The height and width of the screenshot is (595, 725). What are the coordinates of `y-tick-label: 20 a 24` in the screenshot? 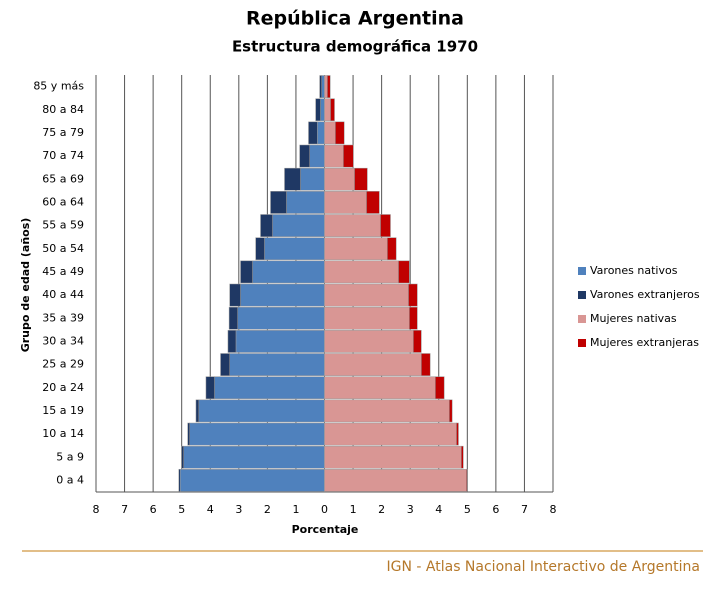 It's located at (63, 387).